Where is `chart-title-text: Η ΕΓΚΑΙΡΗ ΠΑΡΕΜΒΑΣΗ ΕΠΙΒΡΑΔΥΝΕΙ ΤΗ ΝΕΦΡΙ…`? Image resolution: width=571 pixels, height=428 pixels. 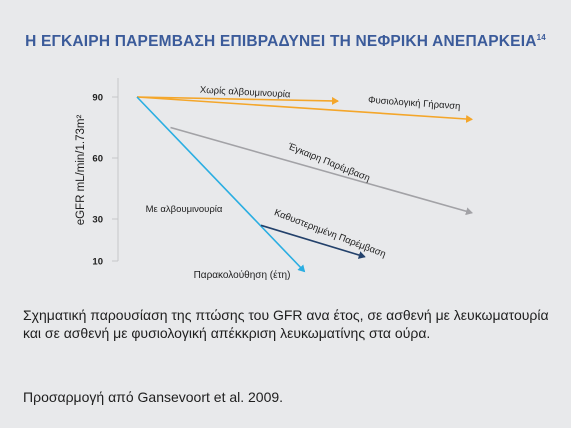
chart-title-text: Η ΕΓΚΑΙΡΗ ΠΑΡΕΜΒΑΣΗ ΕΠΙΒΡΑΔΥΝΕΙ ΤΗ ΝΕΦΡΙ… is located at coordinates (281, 41).